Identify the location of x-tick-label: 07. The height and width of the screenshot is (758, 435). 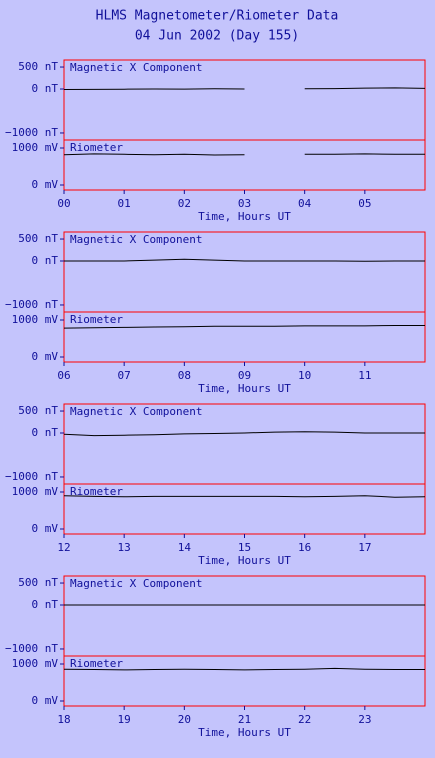
(124, 375).